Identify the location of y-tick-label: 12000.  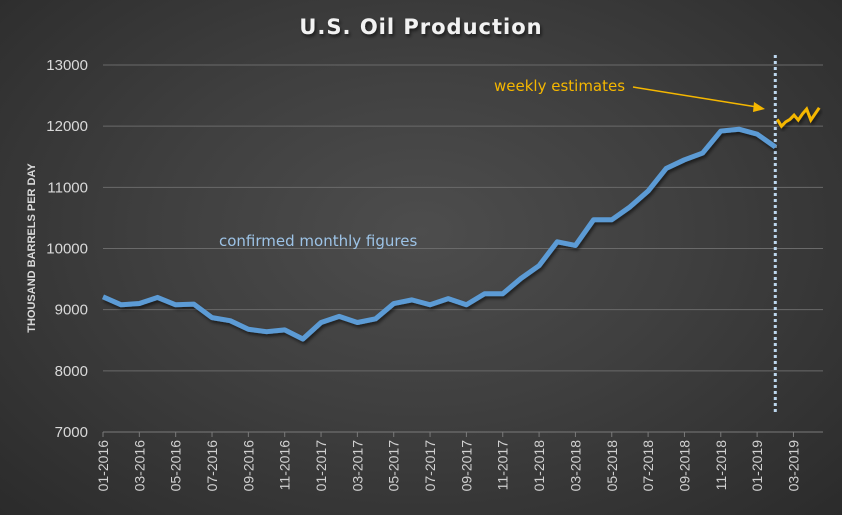
(67, 126).